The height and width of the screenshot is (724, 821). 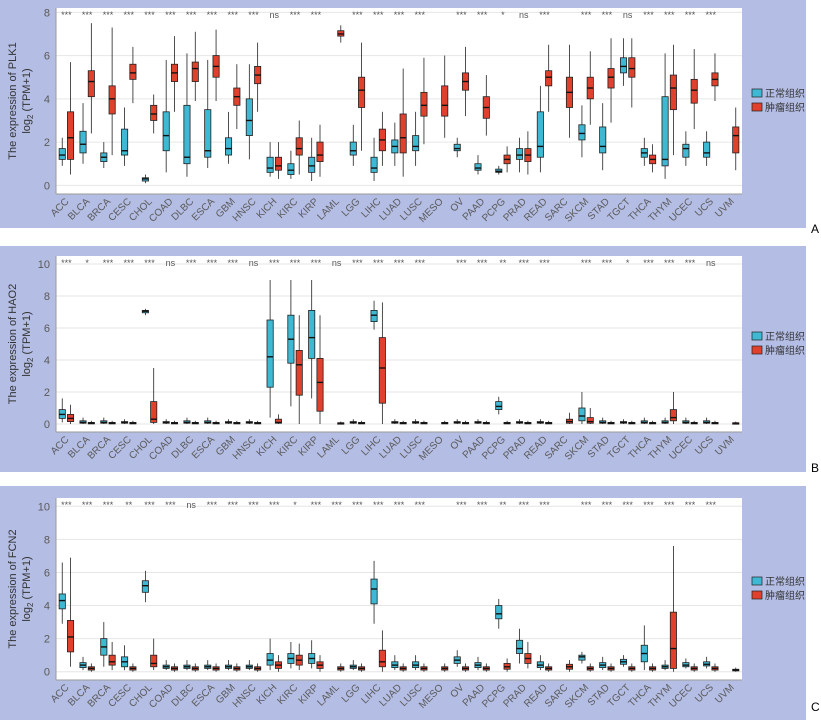 I want to click on y-axis-log: log, so click(x=27, y=614).